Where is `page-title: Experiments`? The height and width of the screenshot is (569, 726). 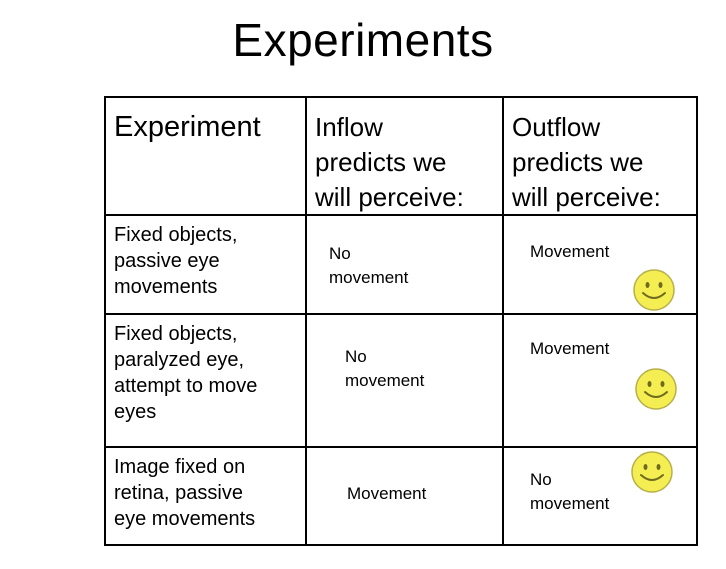 page-title: Experiments is located at coordinates (363, 40).